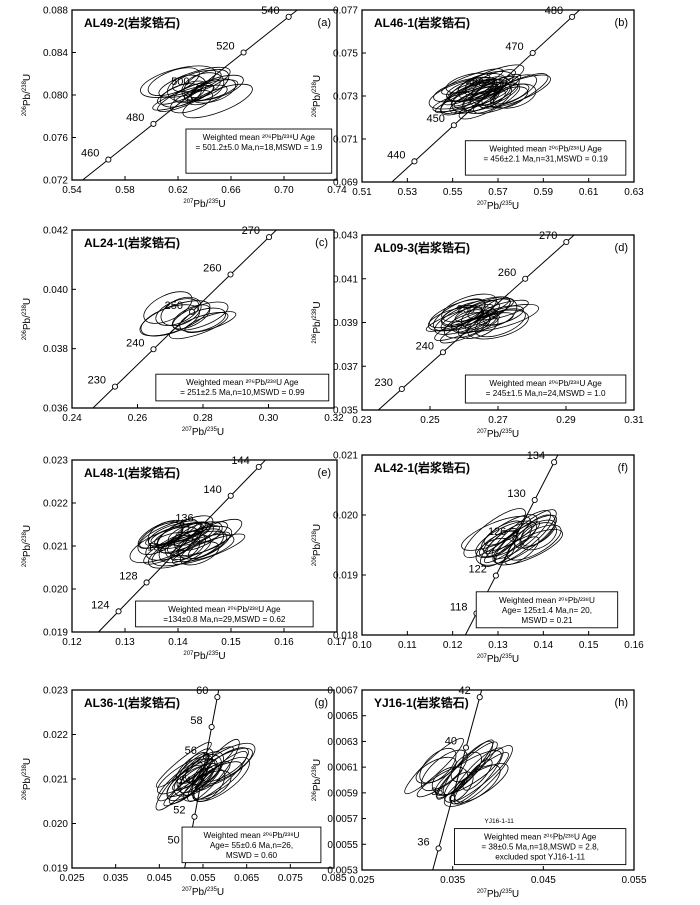  Describe the element at coordinates (25, 110) in the screenshot. I see `y-axis-sup: 206` at that location.